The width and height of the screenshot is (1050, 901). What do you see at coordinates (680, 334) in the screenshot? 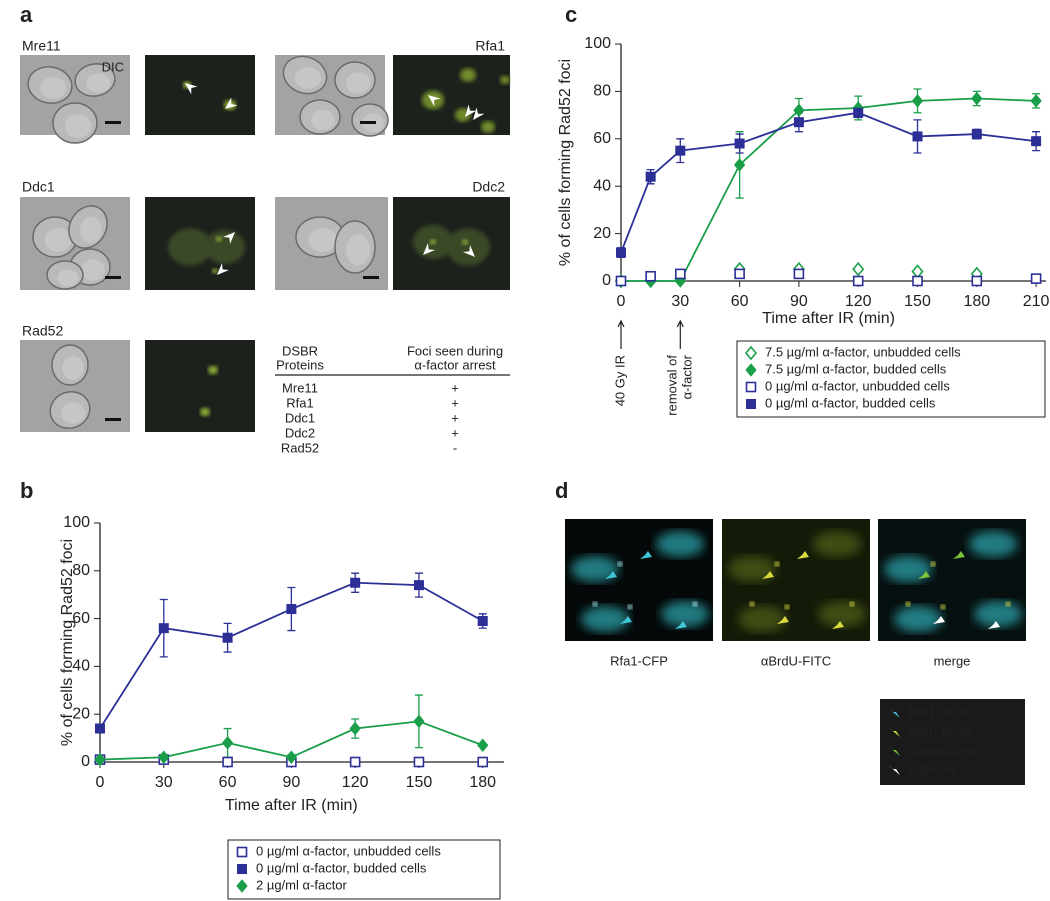
I see `annotation-arrow` at bounding box center [680, 334].